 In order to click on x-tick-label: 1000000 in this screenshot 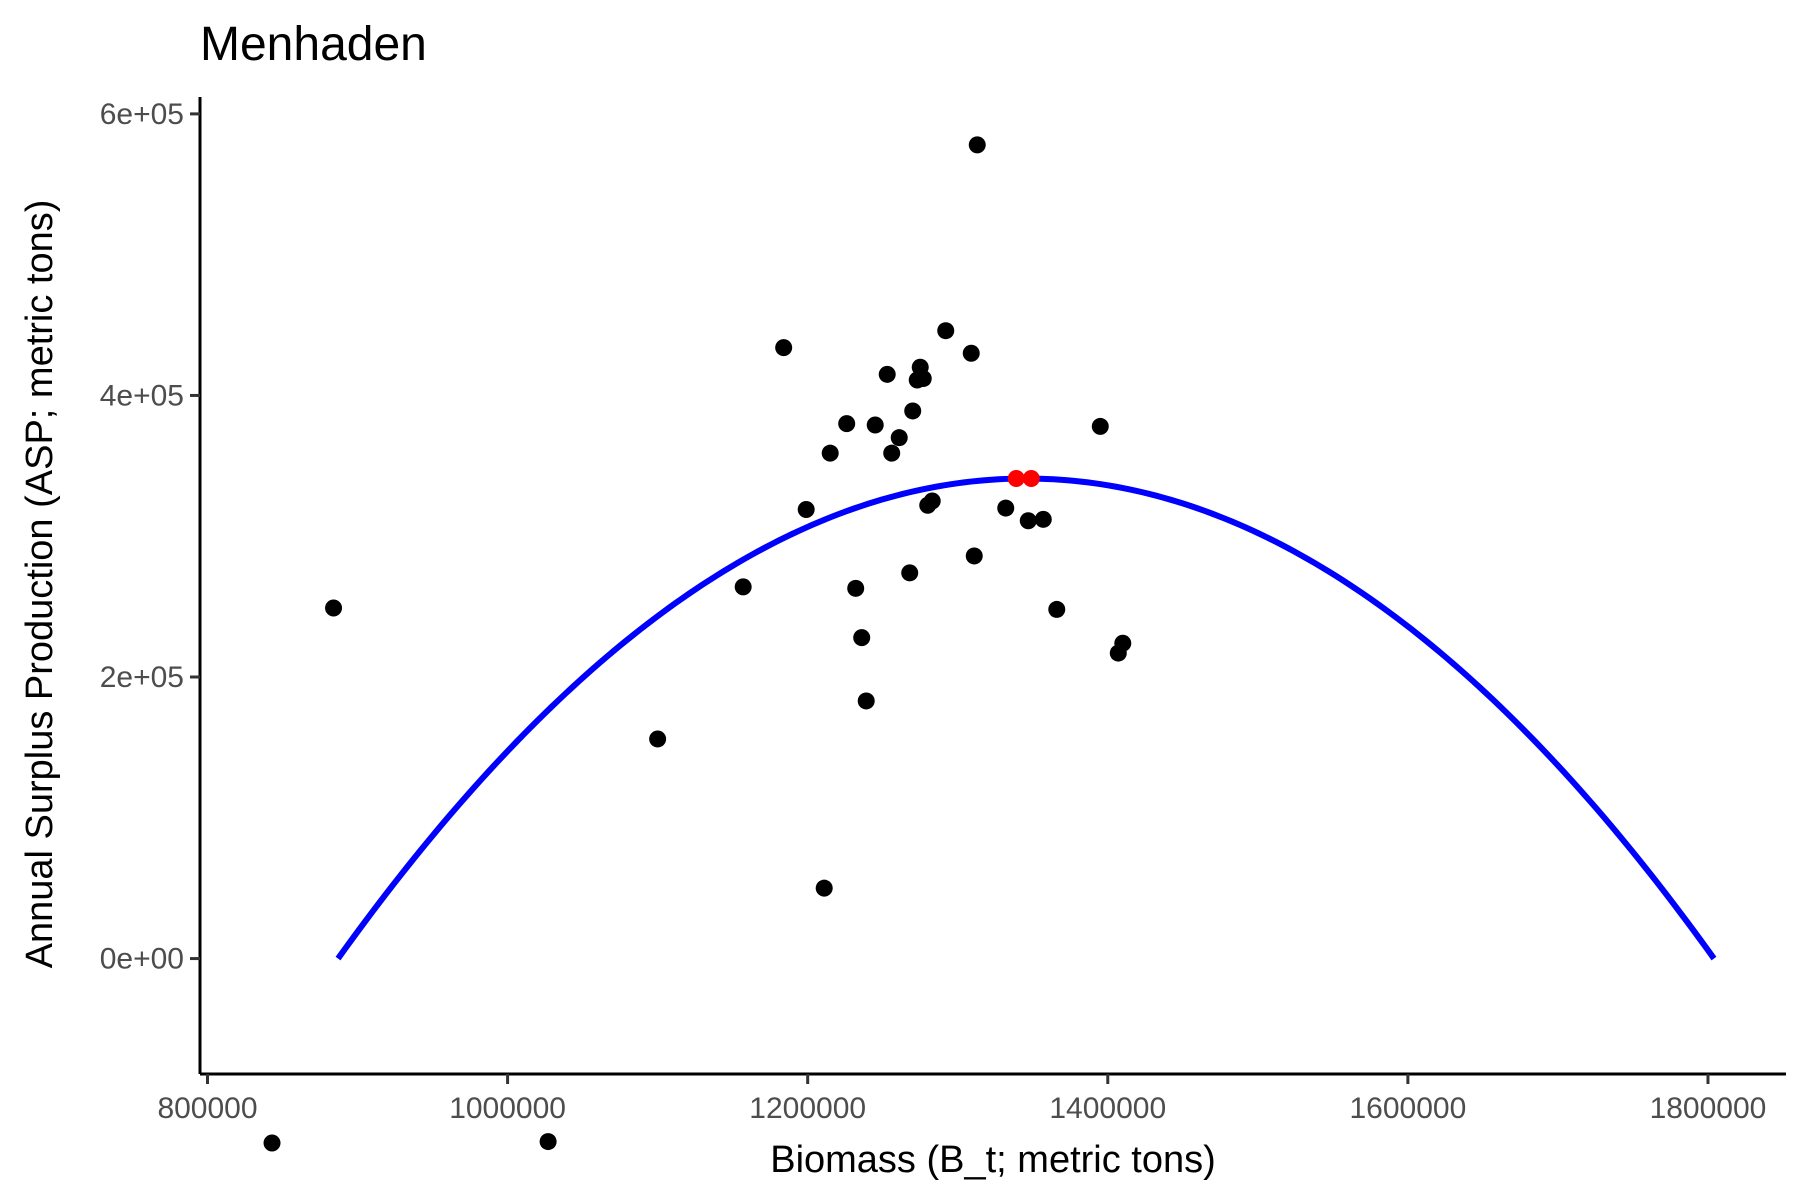, I will do `click(507, 1108)`.